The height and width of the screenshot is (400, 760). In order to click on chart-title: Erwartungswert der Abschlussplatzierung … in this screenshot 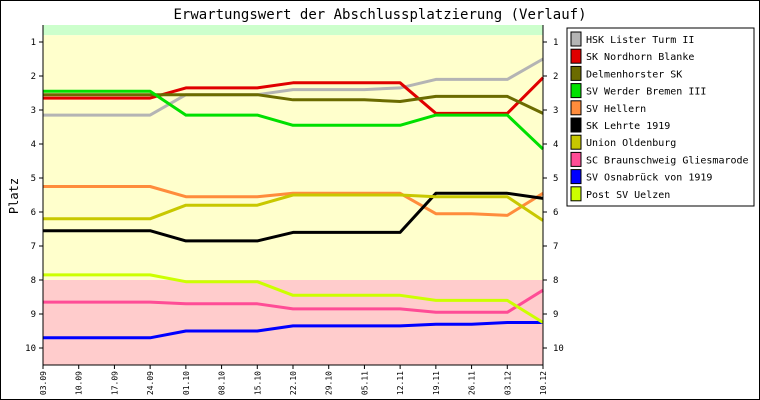, I will do `click(379, 15)`.